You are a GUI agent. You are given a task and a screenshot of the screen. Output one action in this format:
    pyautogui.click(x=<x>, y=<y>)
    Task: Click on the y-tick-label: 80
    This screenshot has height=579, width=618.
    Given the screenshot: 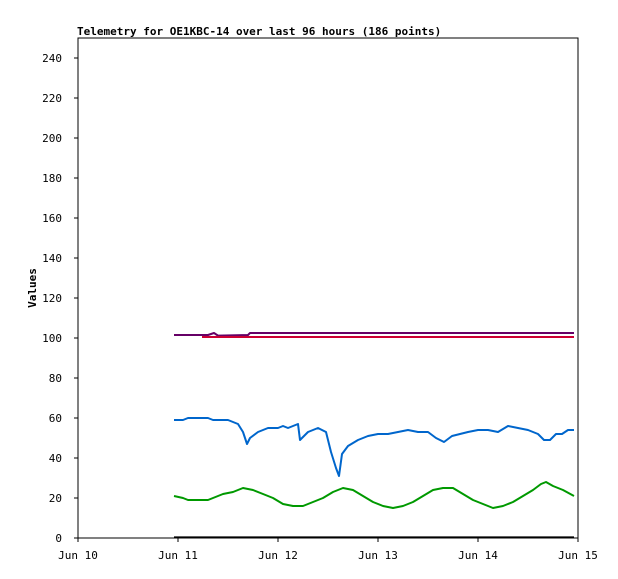 What is the action you would take?
    pyautogui.click(x=55, y=378)
    